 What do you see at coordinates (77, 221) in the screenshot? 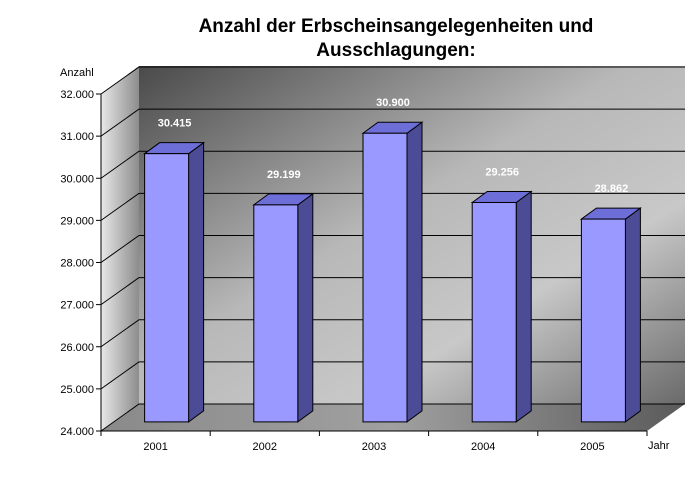
I see `y-tick-label-5: 29.000` at bounding box center [77, 221].